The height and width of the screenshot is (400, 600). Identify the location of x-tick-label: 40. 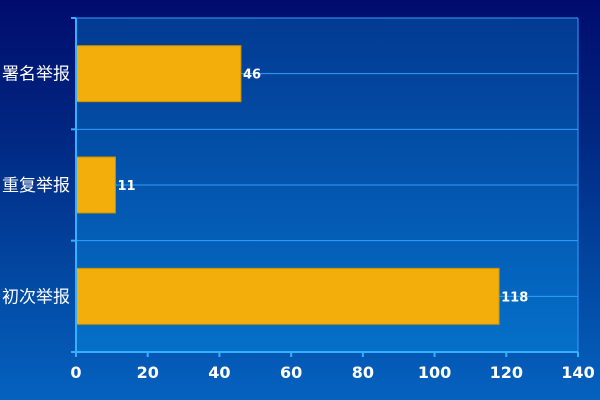
(219, 372).